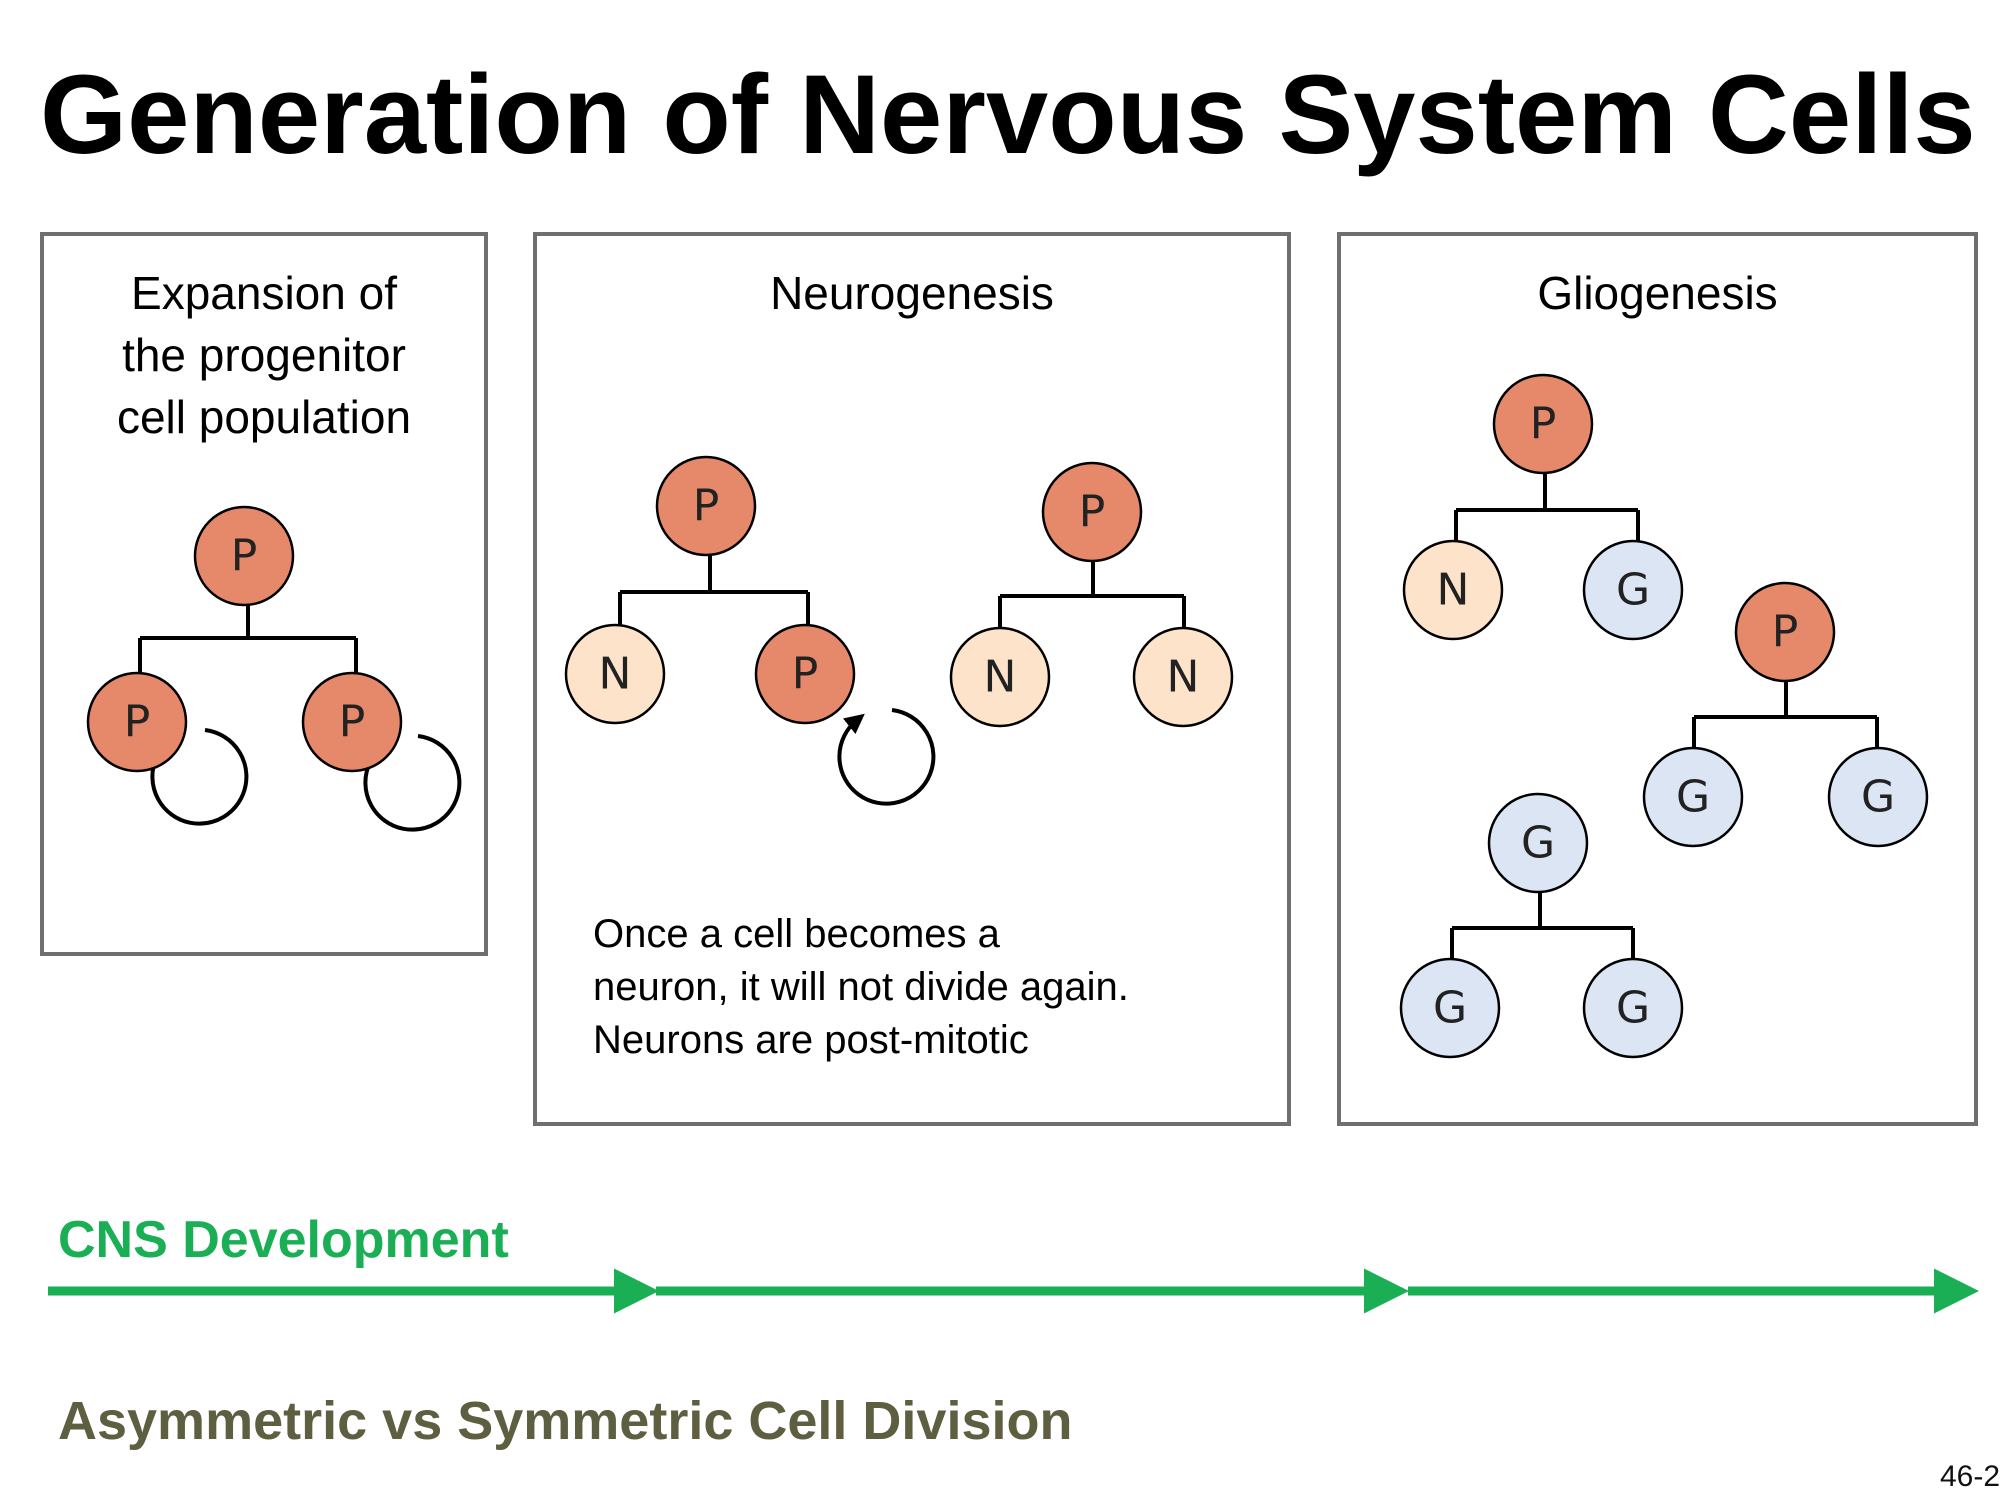 Image resolution: width=2000 pixels, height=1500 pixels. I want to click on footer-title: Asymmetric vs Symmetric Cell Division, so click(565, 1421).